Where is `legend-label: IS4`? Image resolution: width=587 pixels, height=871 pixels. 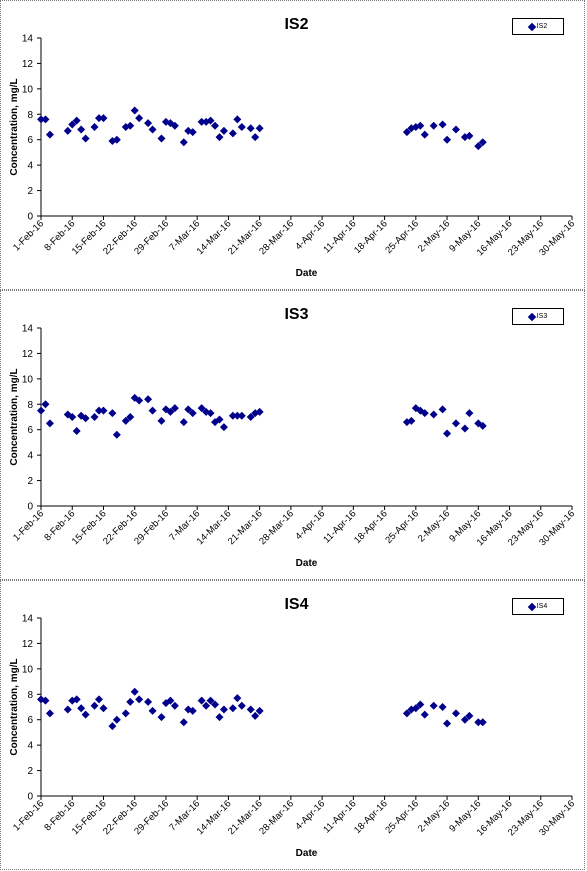
legend-label: IS4 is located at coordinates (542, 606).